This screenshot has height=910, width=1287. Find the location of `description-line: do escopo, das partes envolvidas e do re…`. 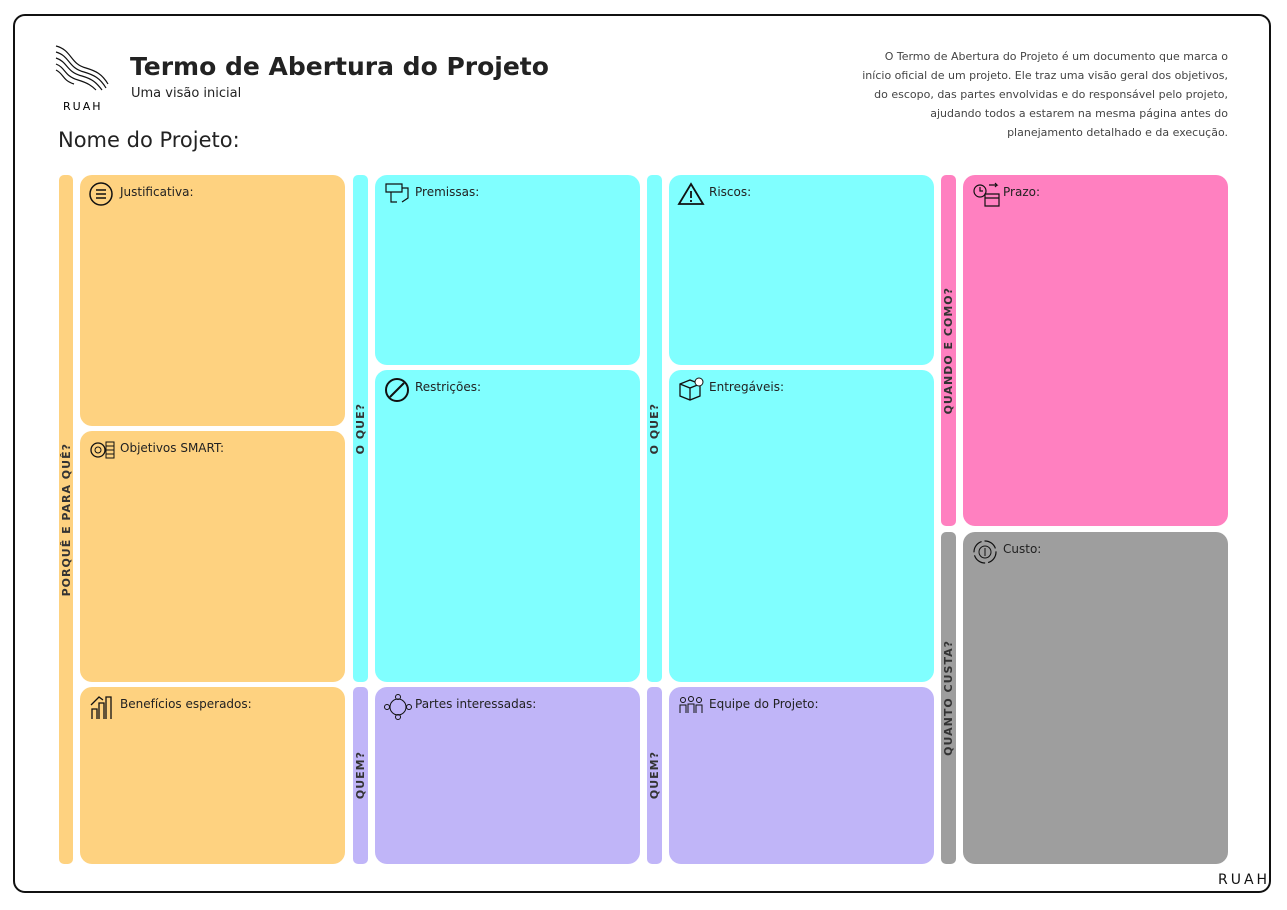

description-line: do escopo, das partes envolvidas e do re… is located at coordinates (1051, 94).